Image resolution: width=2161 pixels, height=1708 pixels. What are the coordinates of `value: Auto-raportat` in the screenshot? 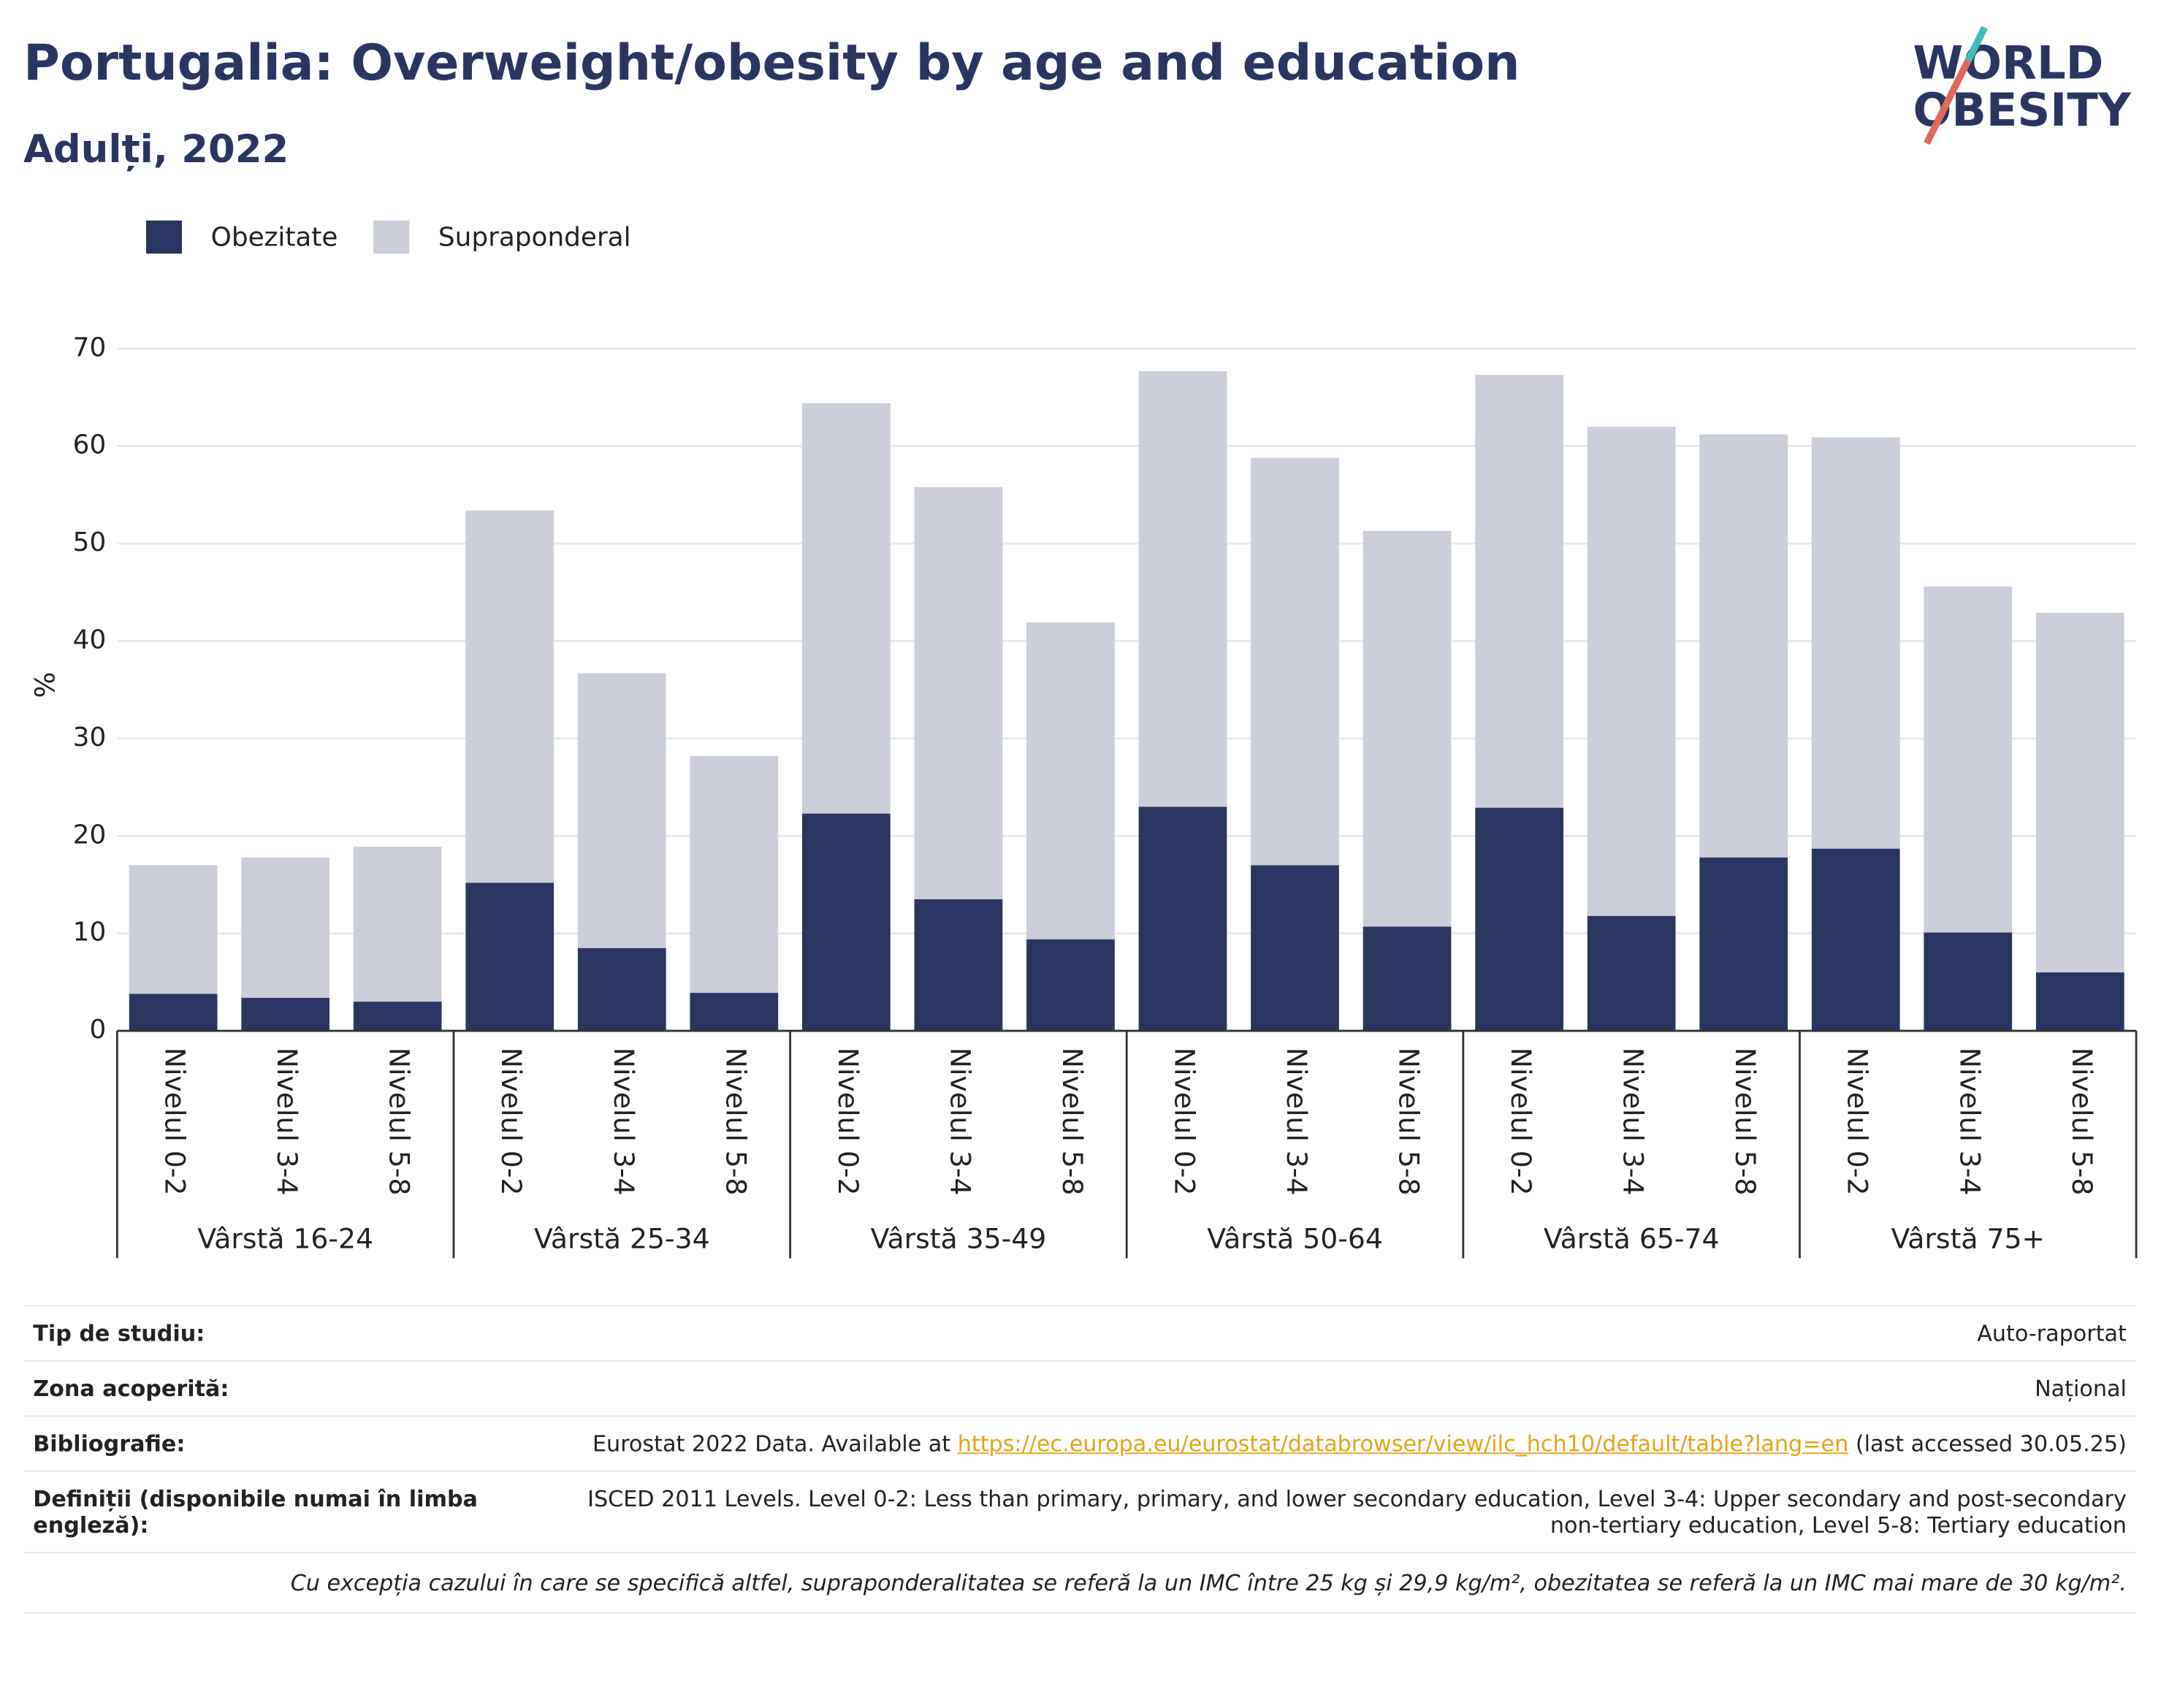 It's located at (2052, 1333).